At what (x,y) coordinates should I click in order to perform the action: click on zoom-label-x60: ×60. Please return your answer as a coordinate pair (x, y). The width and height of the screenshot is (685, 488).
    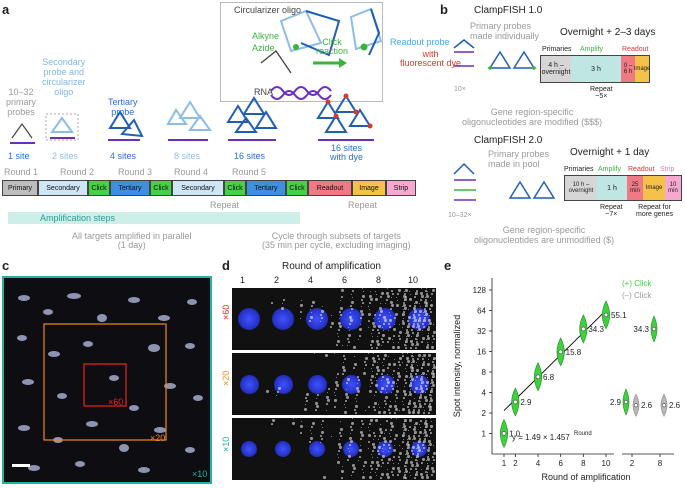
    Looking at the image, I should click on (116, 402).